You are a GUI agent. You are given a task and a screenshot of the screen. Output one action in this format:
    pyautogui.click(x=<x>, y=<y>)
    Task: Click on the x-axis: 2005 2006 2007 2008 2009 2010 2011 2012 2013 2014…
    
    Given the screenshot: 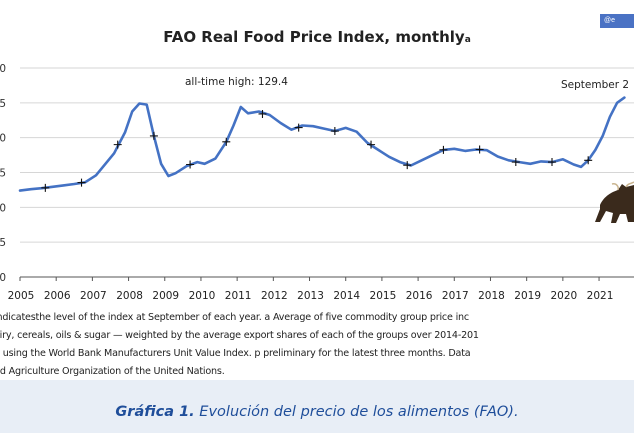 What is the action you would take?
    pyautogui.click(x=321, y=289)
    